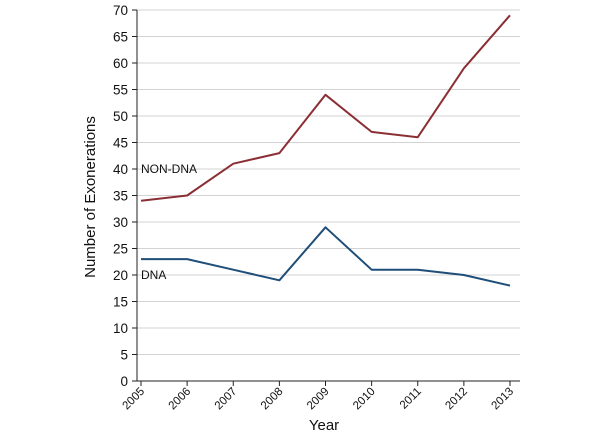 Image resolution: width=600 pixels, height=436 pixels. I want to click on x-tick-label: 2013, so click(503, 399).